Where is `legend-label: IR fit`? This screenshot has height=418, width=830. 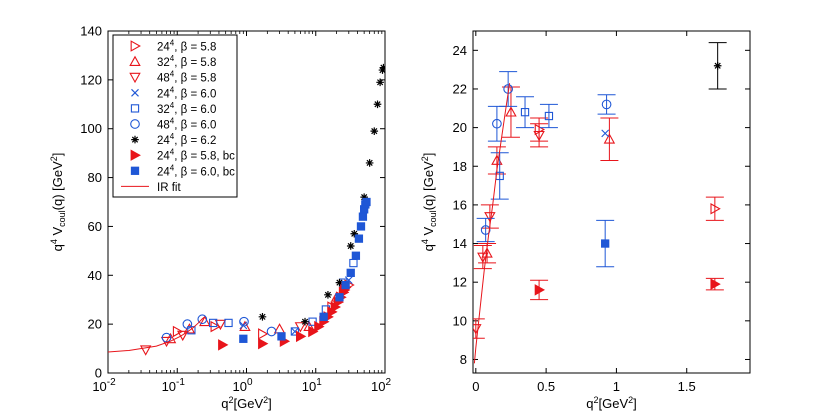 legend-label: IR fit is located at coordinates (169, 188).